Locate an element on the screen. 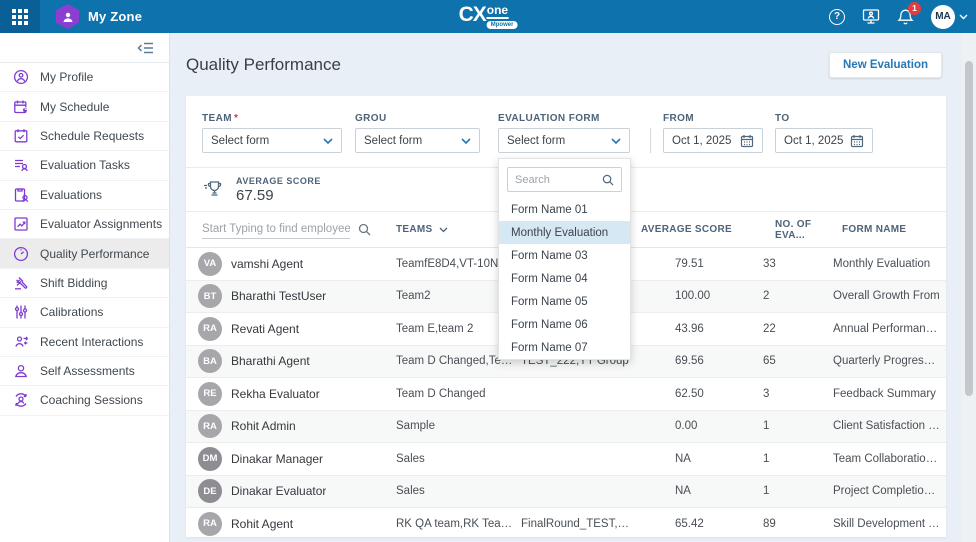 The width and height of the screenshot is (976, 542). form-name-cell: Quarterly Progress Report is located at coordinates (889, 361).